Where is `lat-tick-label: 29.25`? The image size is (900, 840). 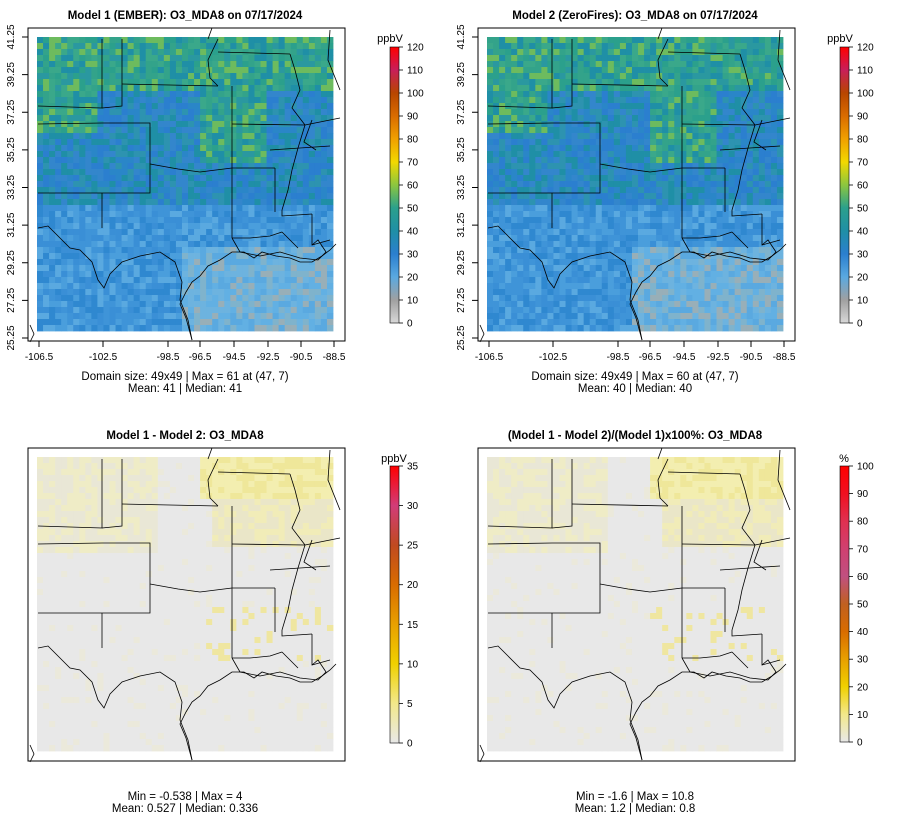 lat-tick-label: 29.25 is located at coordinates (461, 262).